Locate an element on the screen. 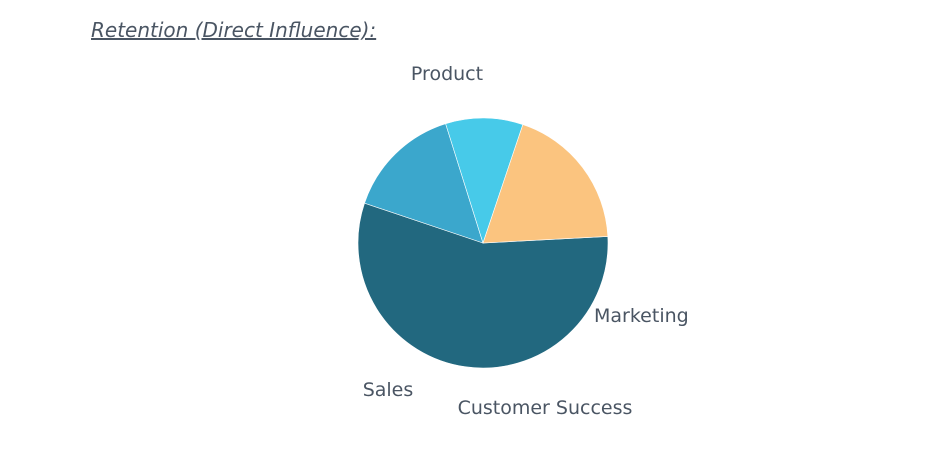  pie-label-product: Product is located at coordinates (447, 74).